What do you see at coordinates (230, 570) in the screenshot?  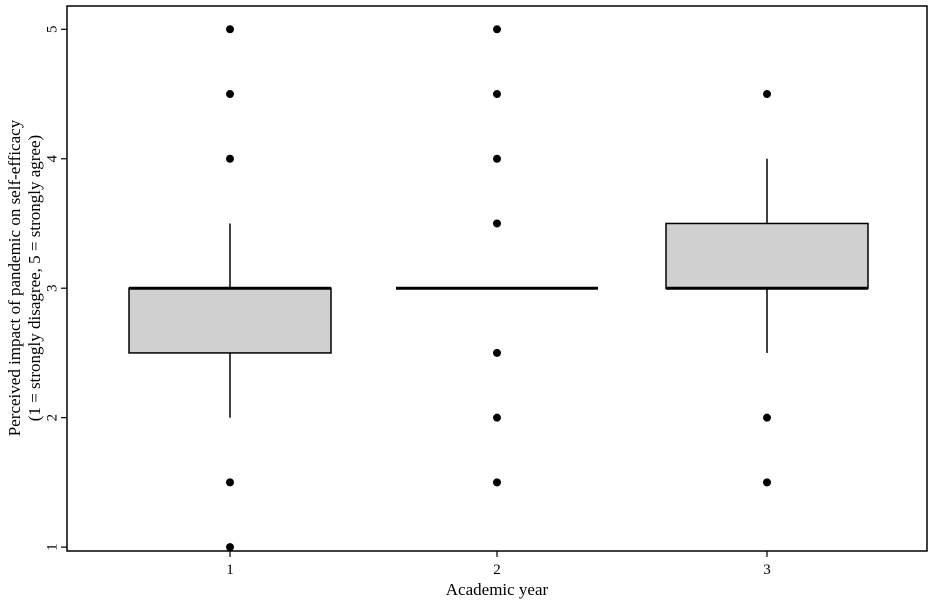 I see `x-tick-label: 1` at bounding box center [230, 570].